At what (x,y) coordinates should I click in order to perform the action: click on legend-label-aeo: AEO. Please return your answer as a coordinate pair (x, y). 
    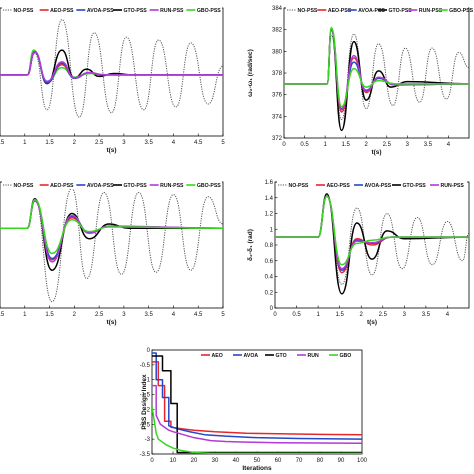
    Looking at the image, I should click on (217, 356).